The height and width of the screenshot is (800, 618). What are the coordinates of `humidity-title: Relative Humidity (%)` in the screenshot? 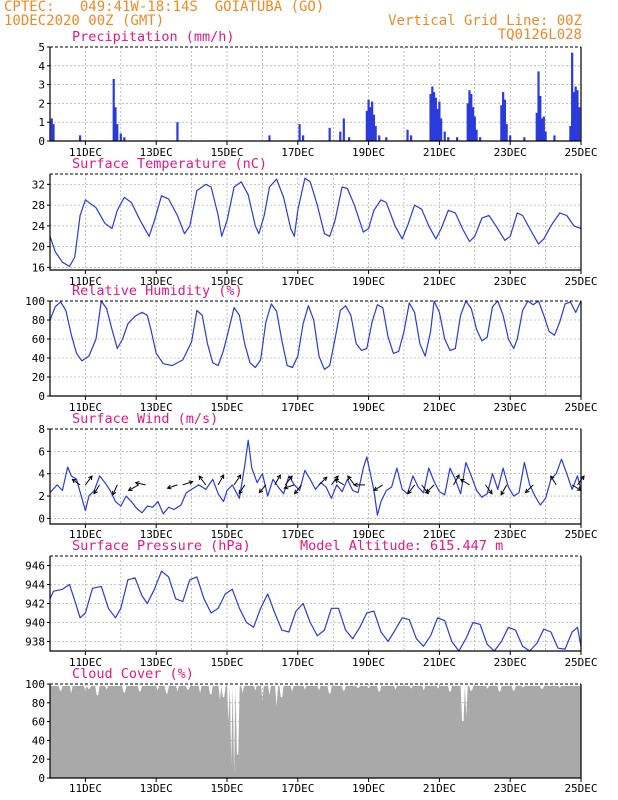 It's located at (157, 291).